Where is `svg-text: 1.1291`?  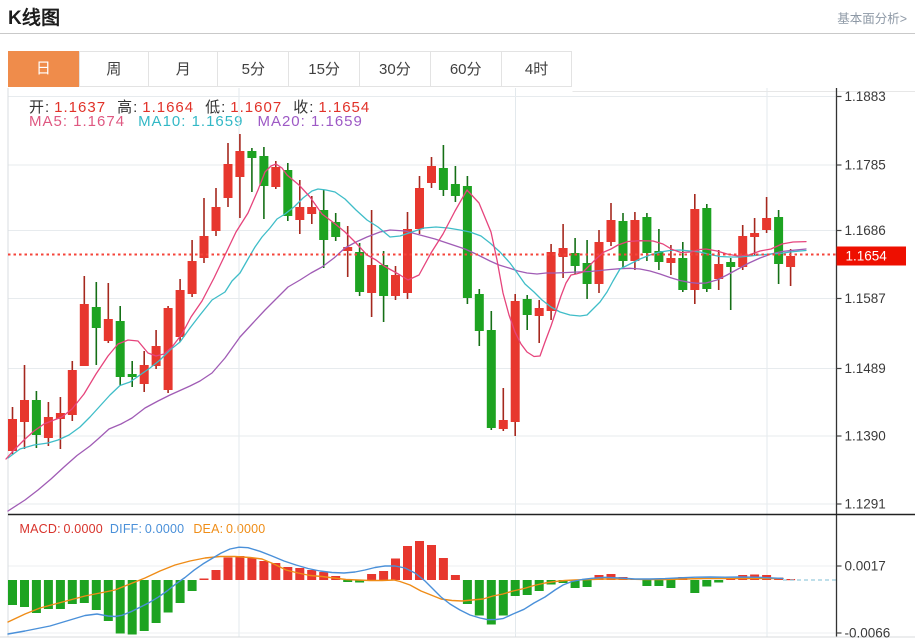 svg-text: 1.1291 is located at coordinates (865, 504).